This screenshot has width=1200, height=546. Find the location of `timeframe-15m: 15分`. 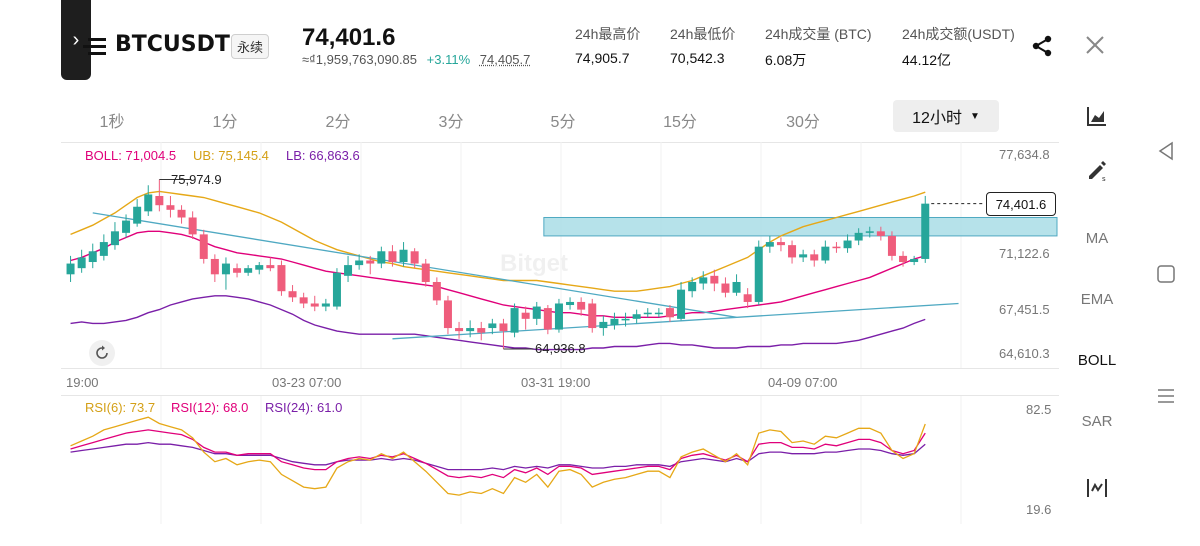

timeframe-15m: 15分 is located at coordinates (680, 122).